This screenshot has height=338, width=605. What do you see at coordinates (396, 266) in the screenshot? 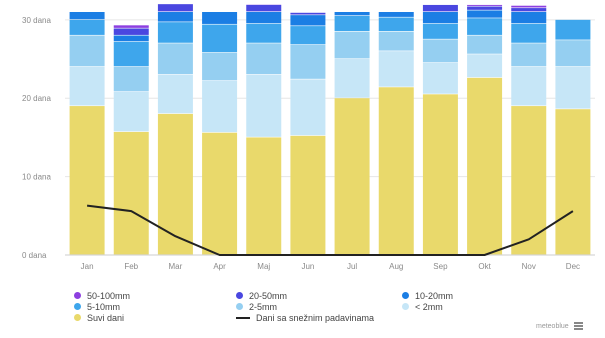
I see `x-tick-label: Aug` at bounding box center [396, 266].